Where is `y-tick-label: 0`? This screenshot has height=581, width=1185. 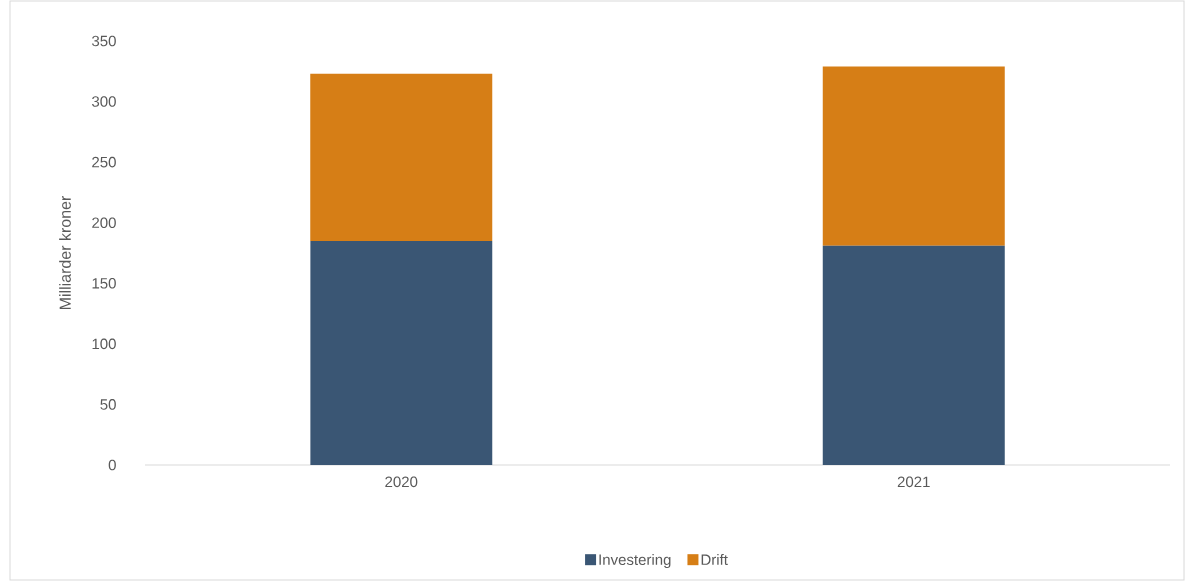
y-tick-label: 0 is located at coordinates (112, 465).